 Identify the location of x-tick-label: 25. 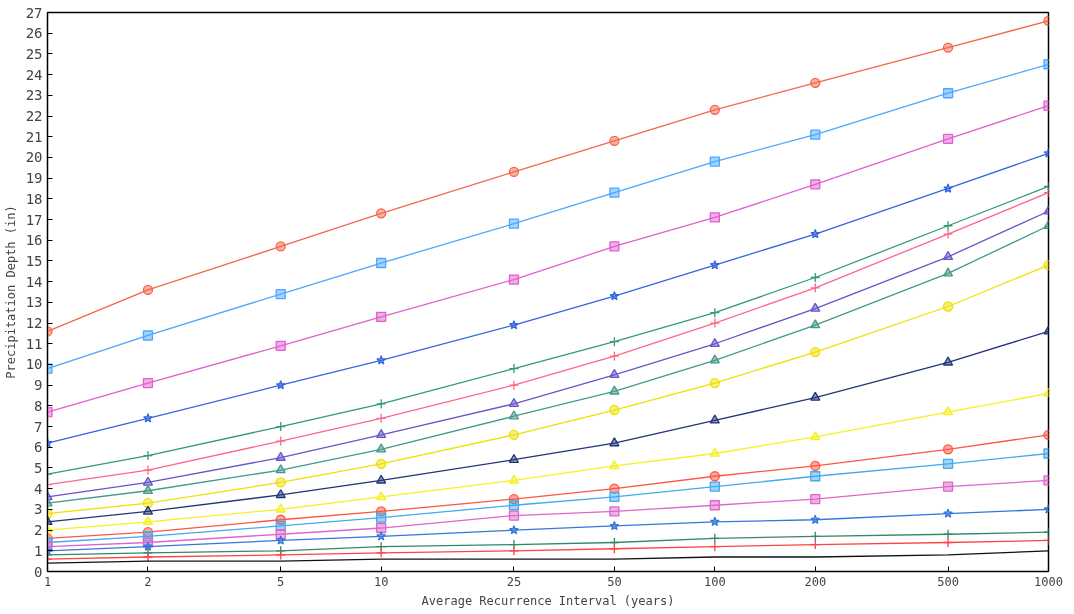
(514, 581).